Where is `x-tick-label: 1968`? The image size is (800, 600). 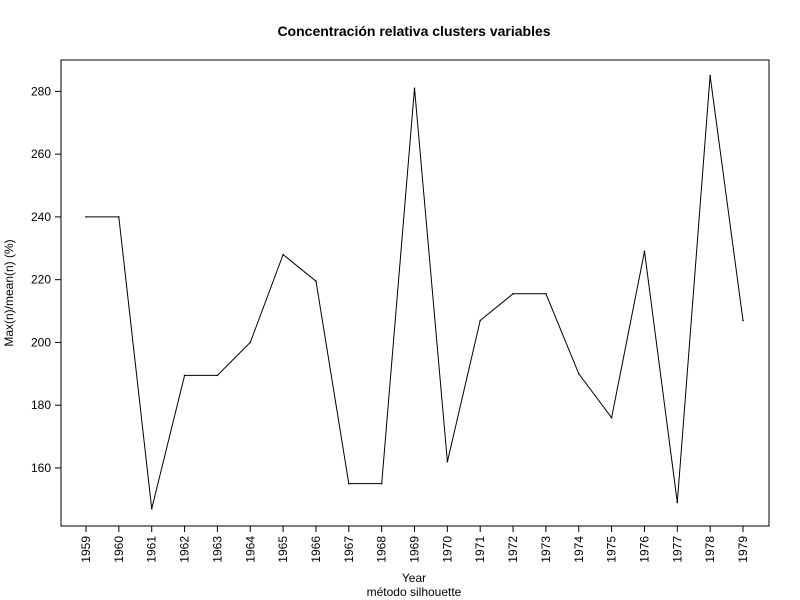
x-tick-label: 1968 is located at coordinates (382, 549).